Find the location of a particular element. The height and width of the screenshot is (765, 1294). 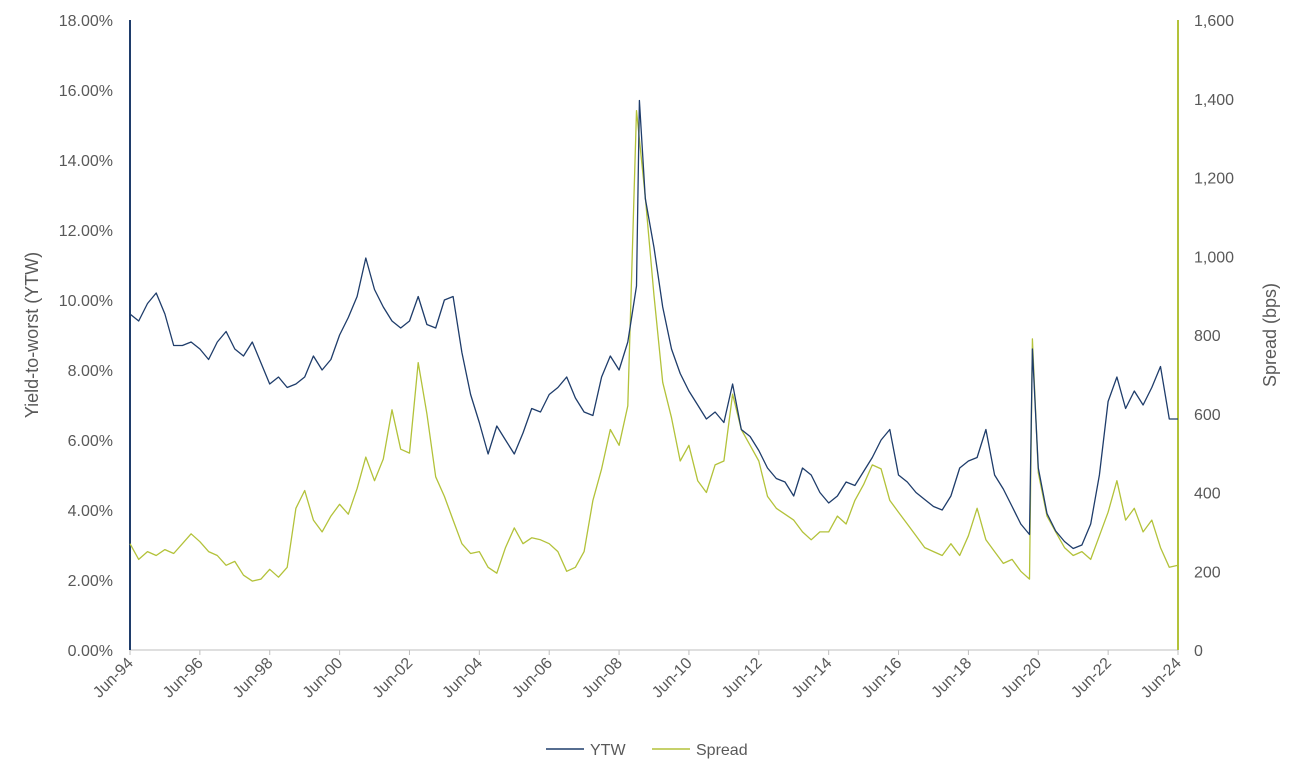

x-tick-label: Jun-16 is located at coordinates (882, 678).